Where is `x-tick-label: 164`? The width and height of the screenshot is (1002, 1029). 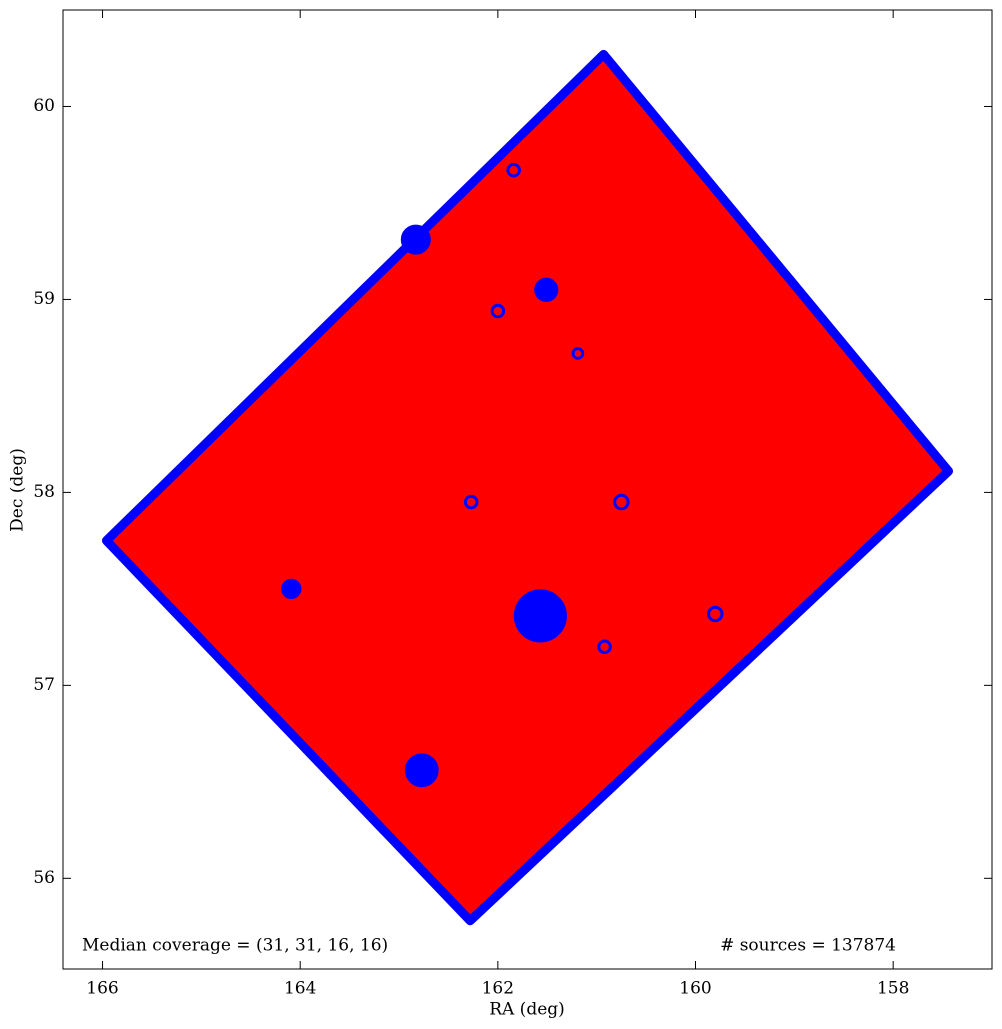
x-tick-label: 164 is located at coordinates (300, 989).